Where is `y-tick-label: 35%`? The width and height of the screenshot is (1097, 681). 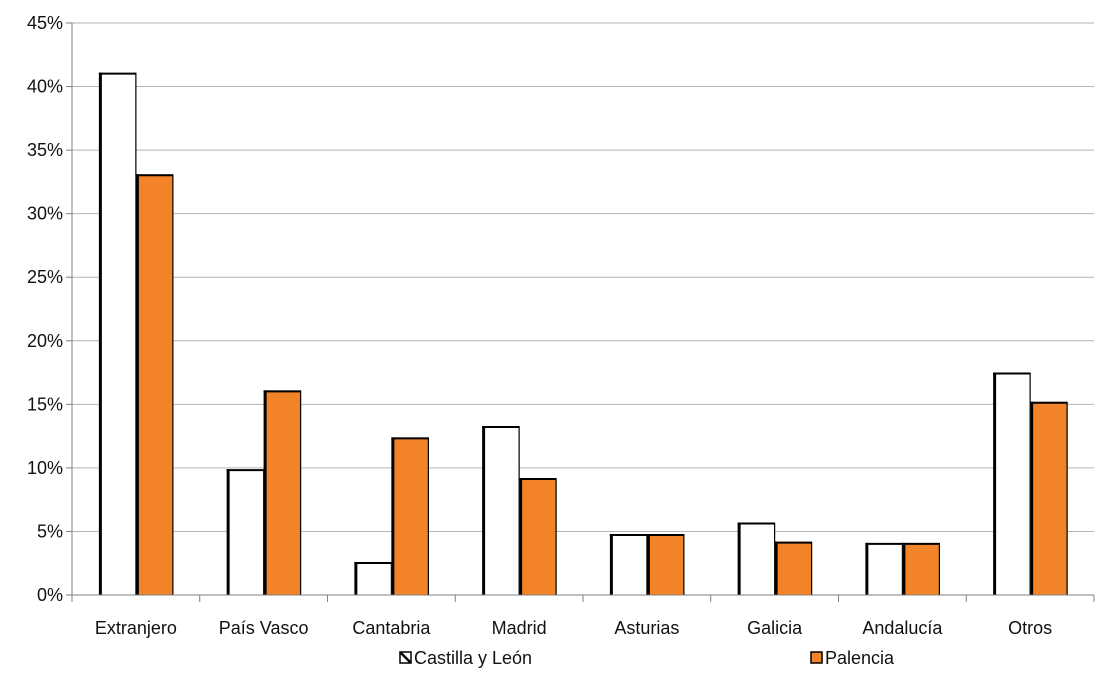 y-tick-label: 35% is located at coordinates (45, 150).